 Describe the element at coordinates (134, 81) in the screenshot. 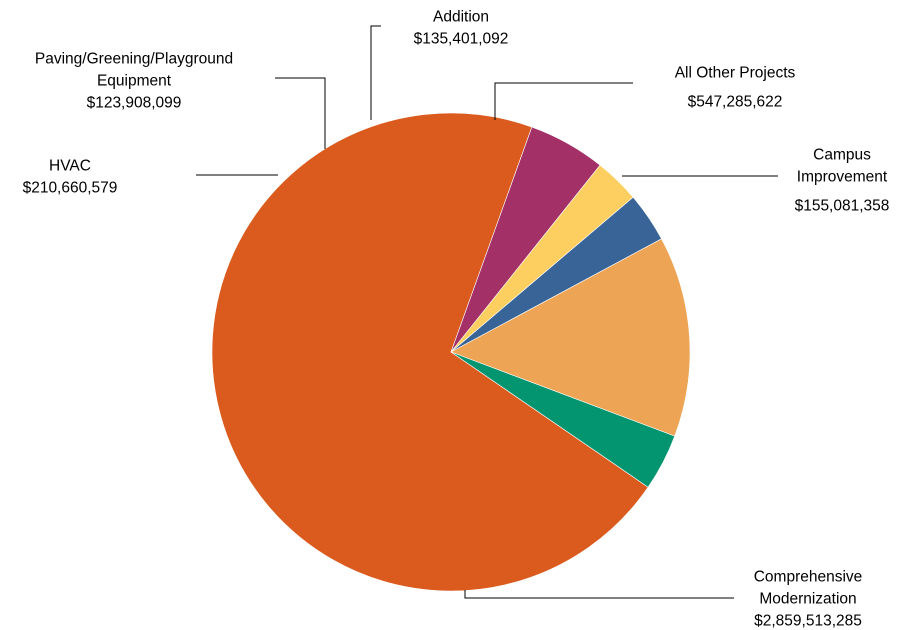

I see `slice-category-label: Equipment` at that location.